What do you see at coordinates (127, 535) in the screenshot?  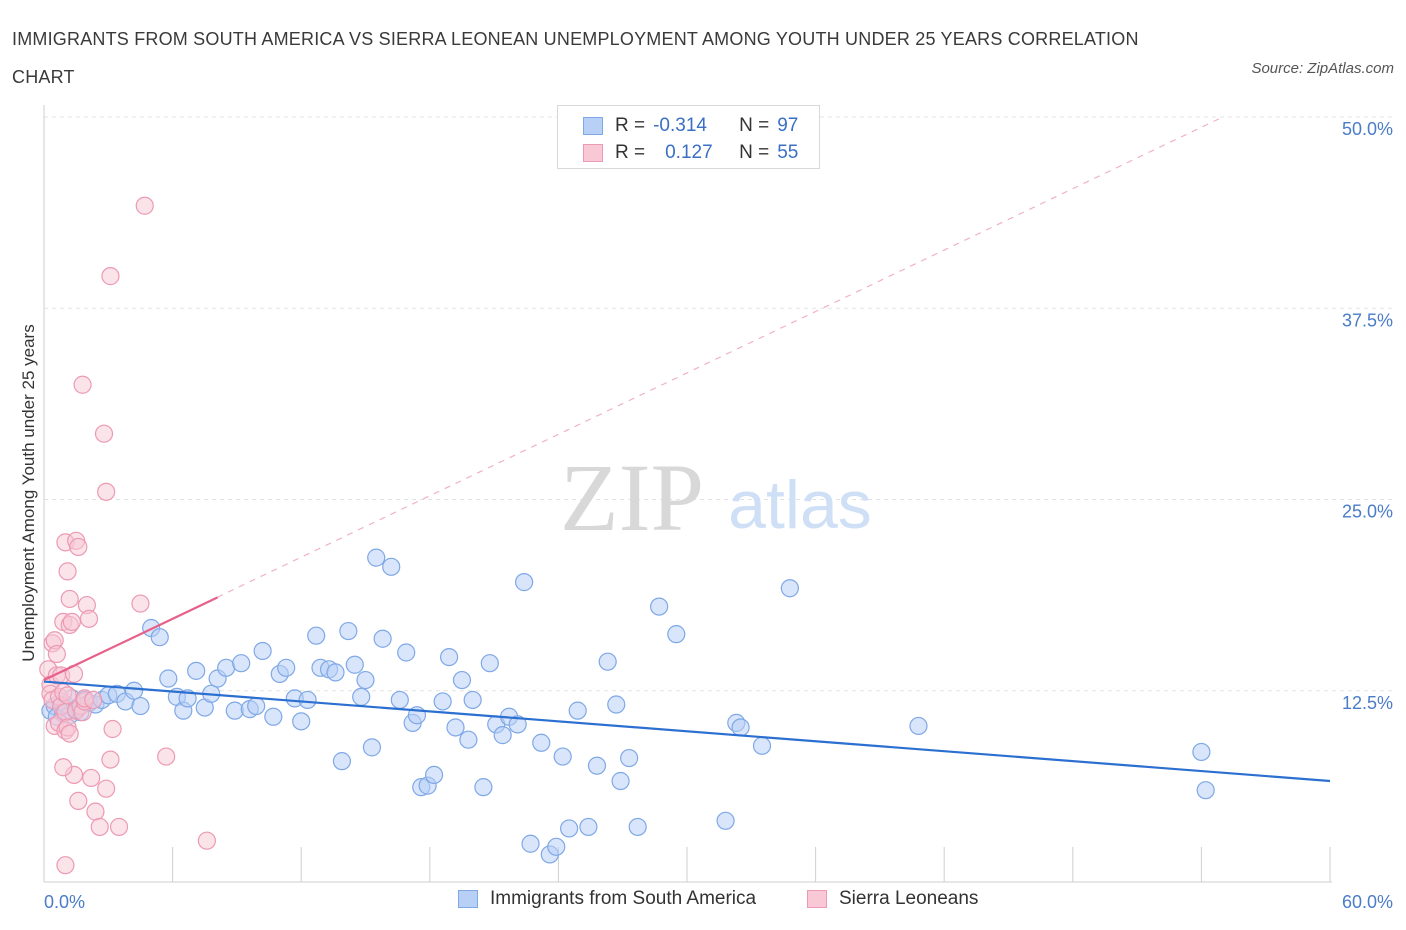 I see `series-pink-points` at bounding box center [127, 535].